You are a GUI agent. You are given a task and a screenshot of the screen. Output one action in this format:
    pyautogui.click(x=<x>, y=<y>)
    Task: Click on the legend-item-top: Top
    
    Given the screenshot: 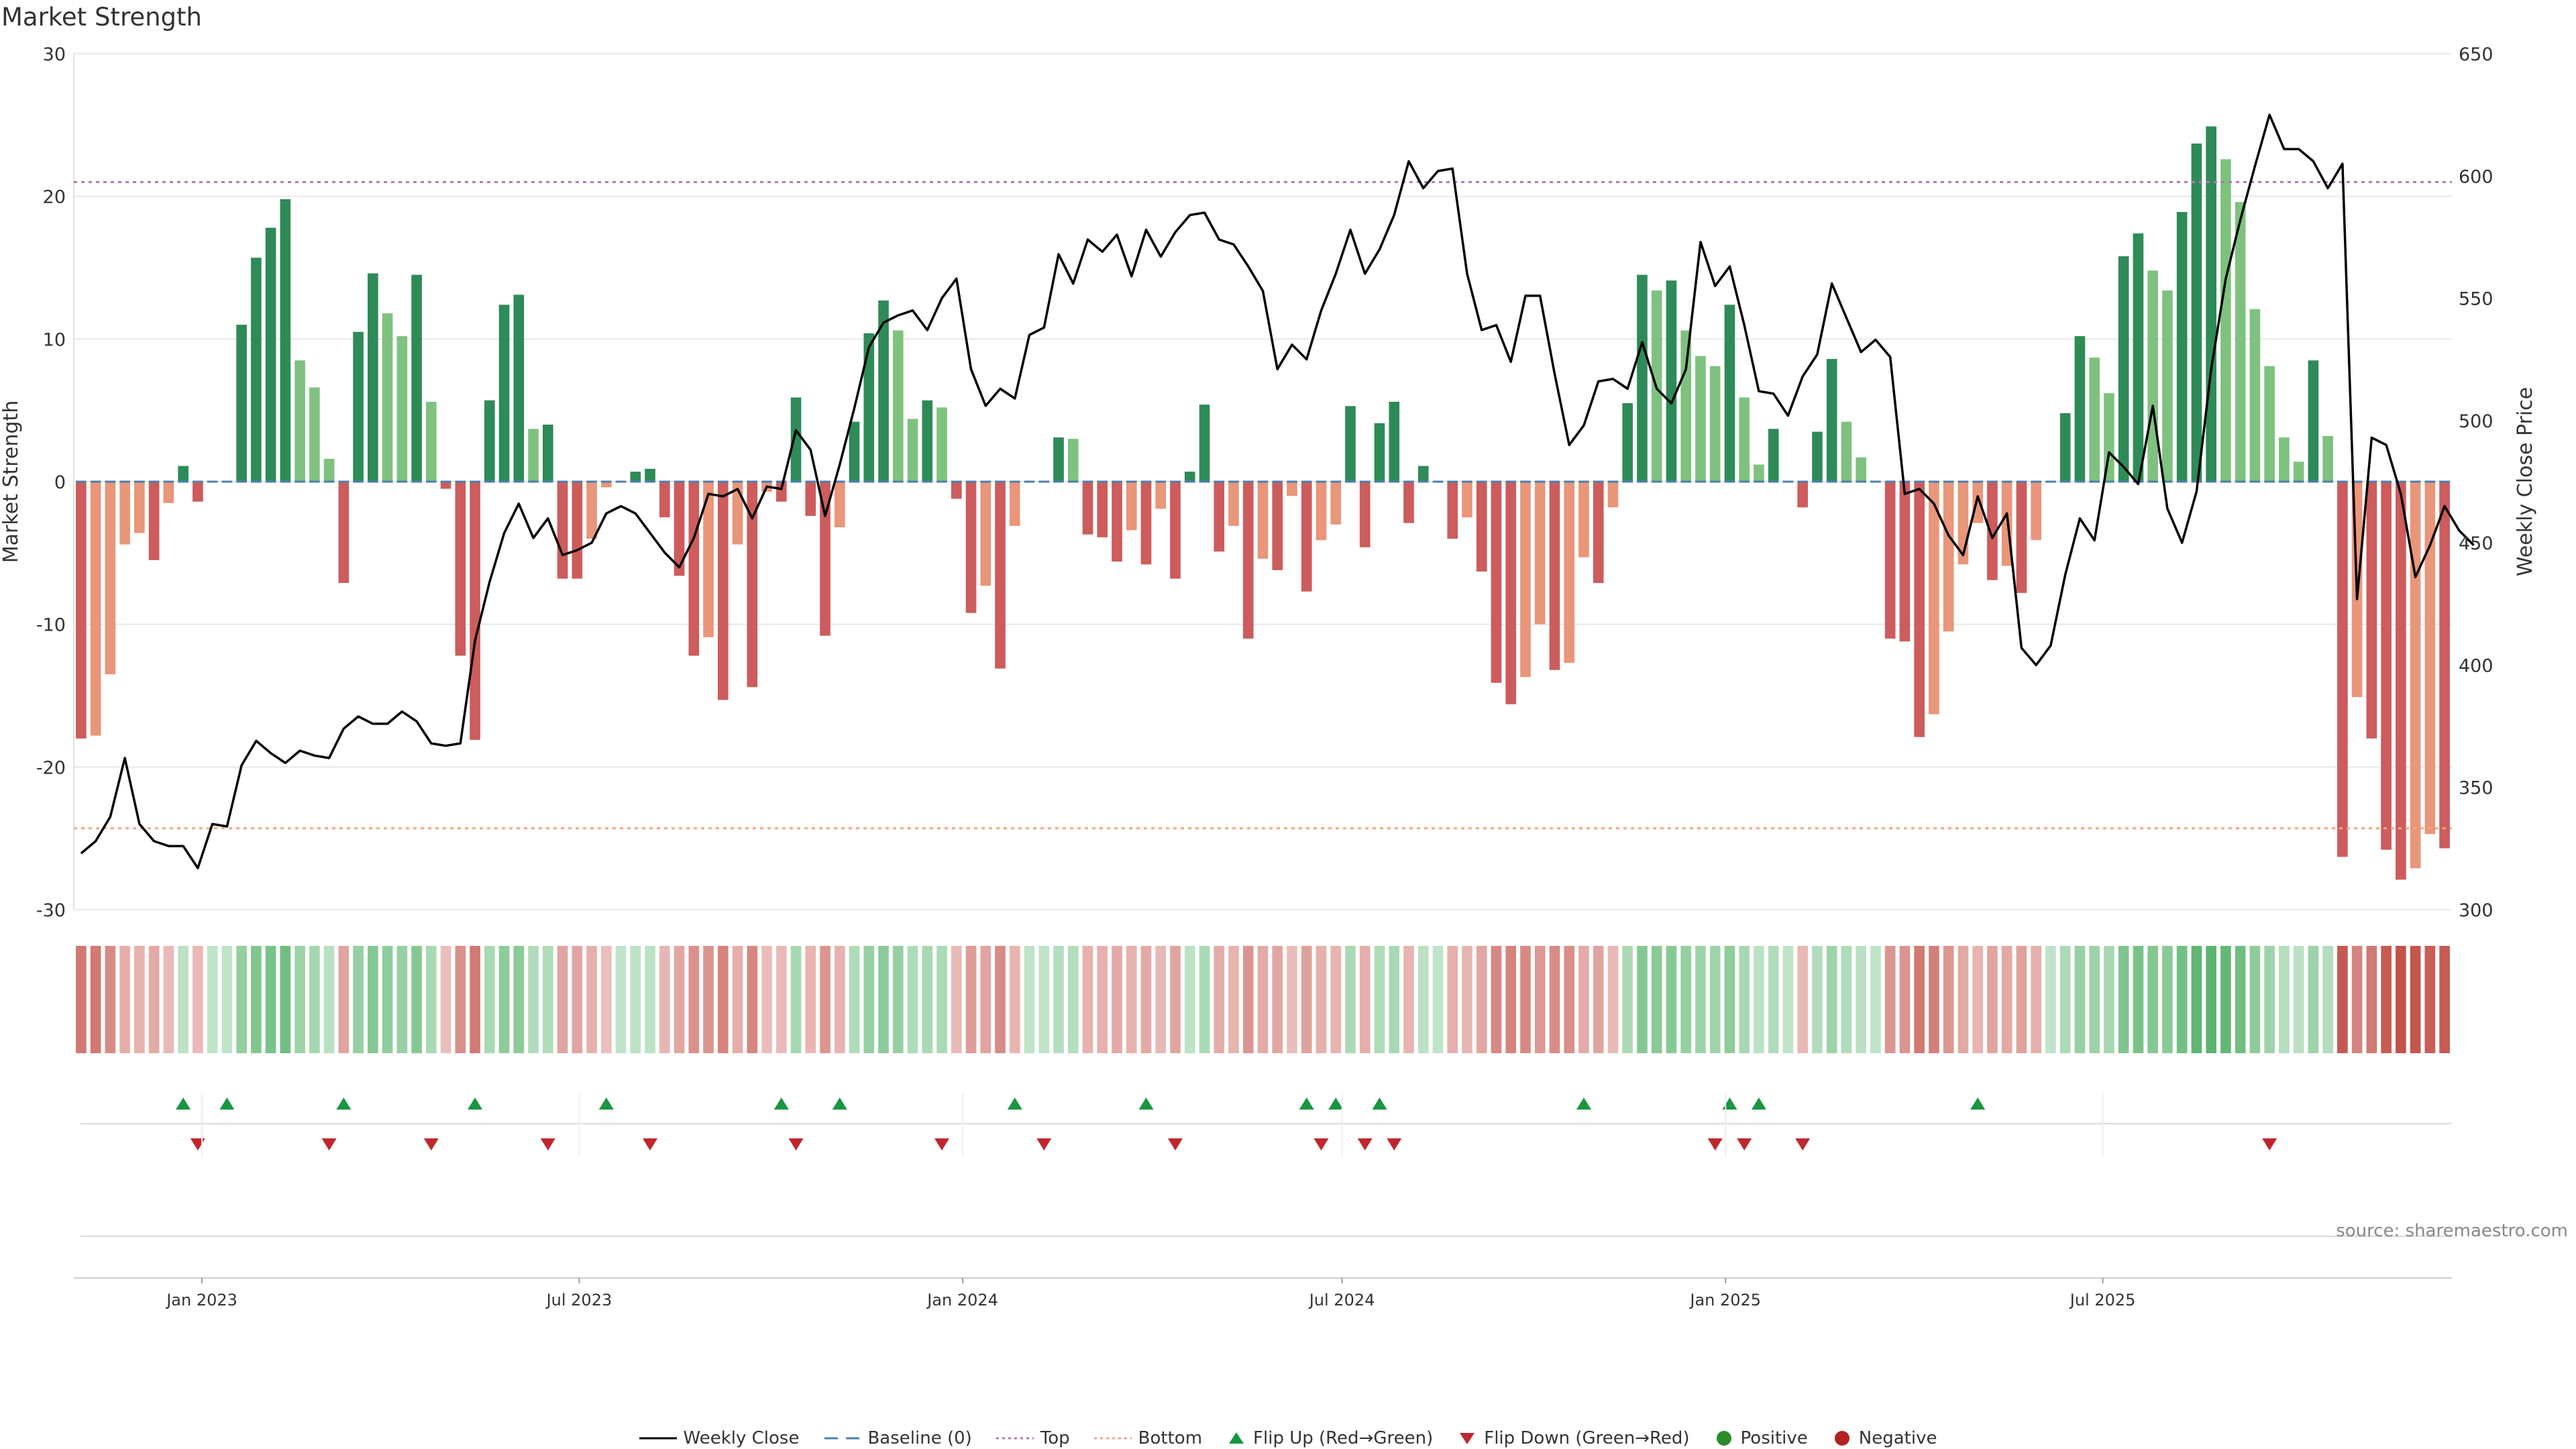 What is the action you would take?
    pyautogui.click(x=1033, y=1438)
    